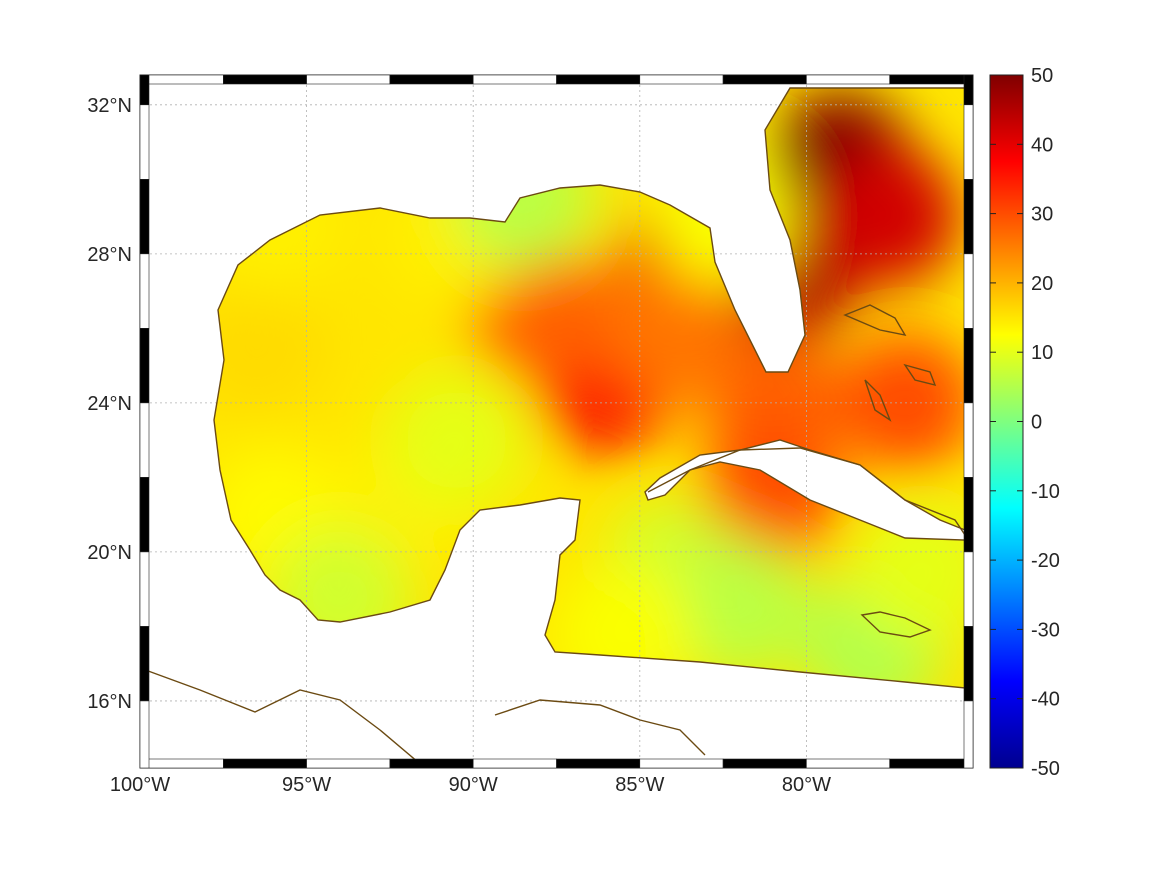 This screenshot has height=875, width=1167. What do you see at coordinates (109, 106) in the screenshot?
I see `latitude-label: 32°N` at bounding box center [109, 106].